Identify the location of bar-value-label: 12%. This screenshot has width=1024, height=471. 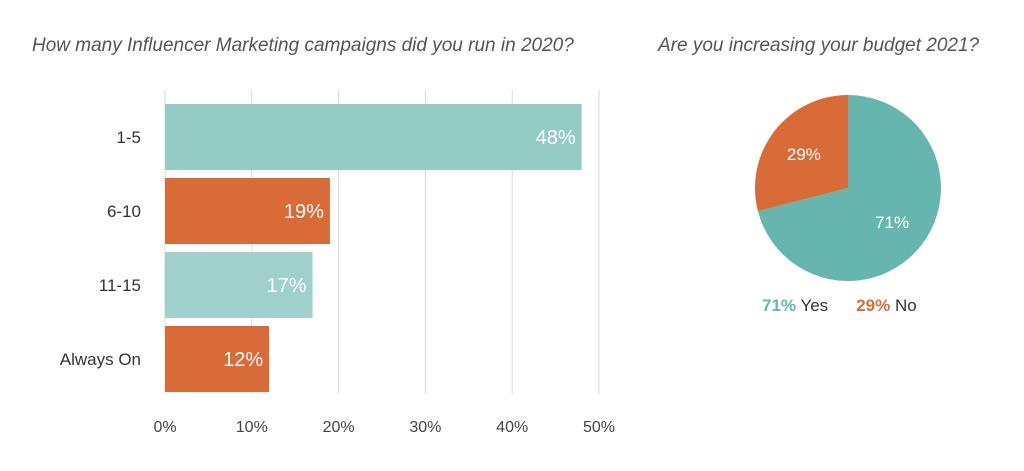
(243, 360).